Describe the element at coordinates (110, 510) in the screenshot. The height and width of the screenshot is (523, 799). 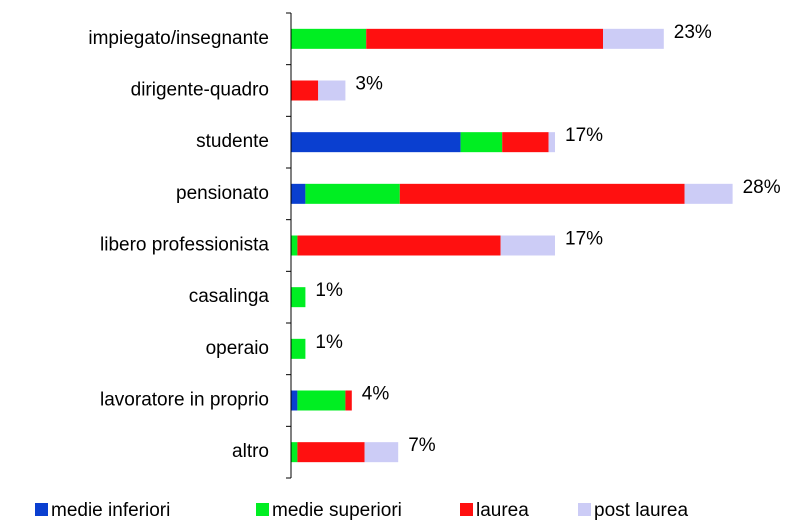
I see `legend-label: medie inferiori` at that location.